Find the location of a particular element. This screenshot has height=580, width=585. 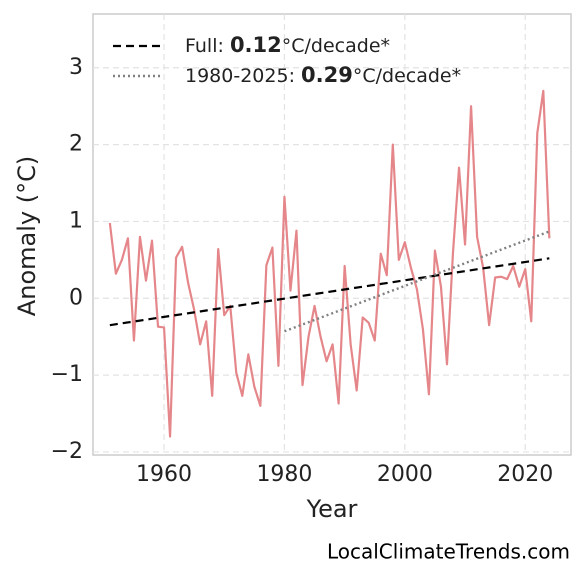

legend-text-part: 1980-2025: is located at coordinates (243, 76).